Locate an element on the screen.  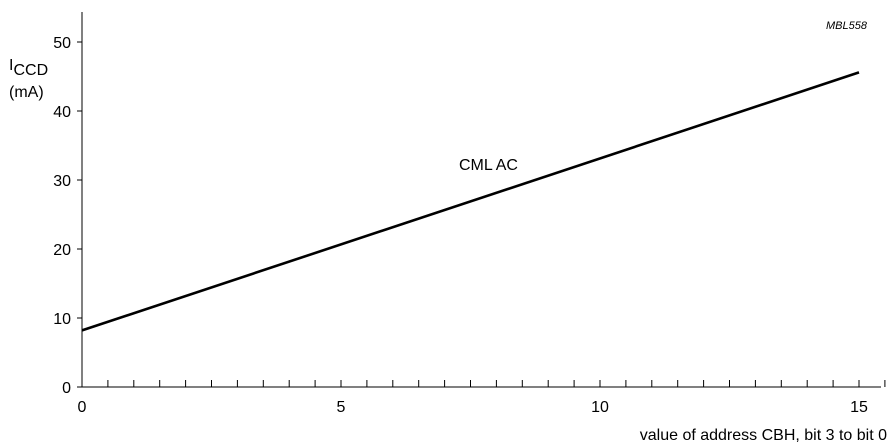
x-tick-label: 10 is located at coordinates (600, 407).